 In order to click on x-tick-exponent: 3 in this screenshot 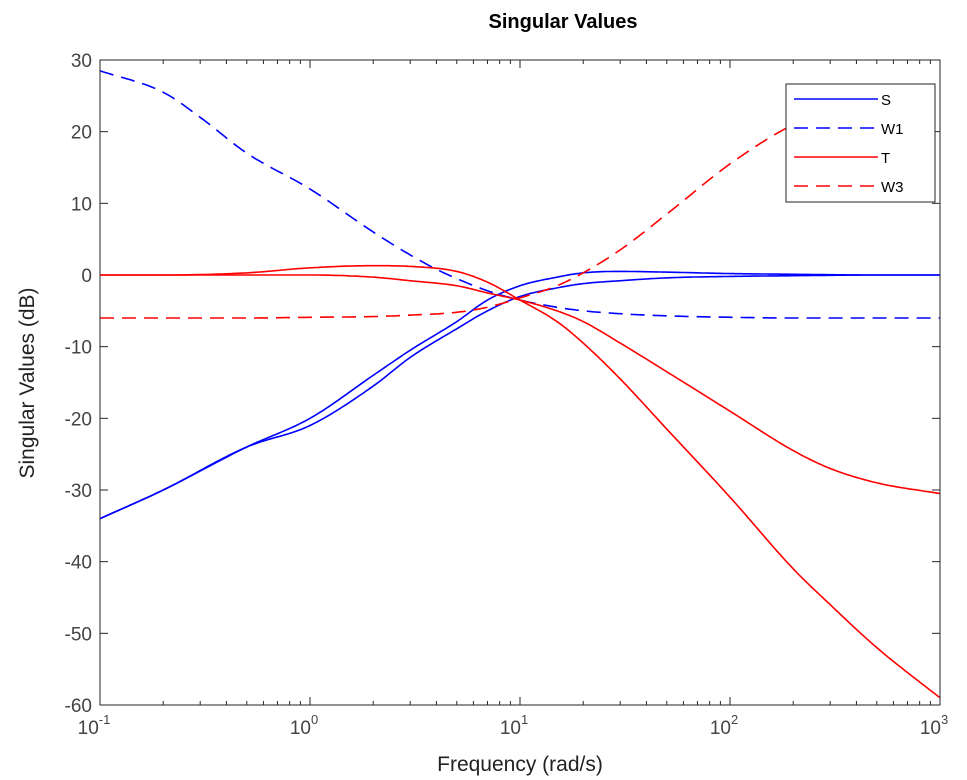, I will do `click(944, 719)`.